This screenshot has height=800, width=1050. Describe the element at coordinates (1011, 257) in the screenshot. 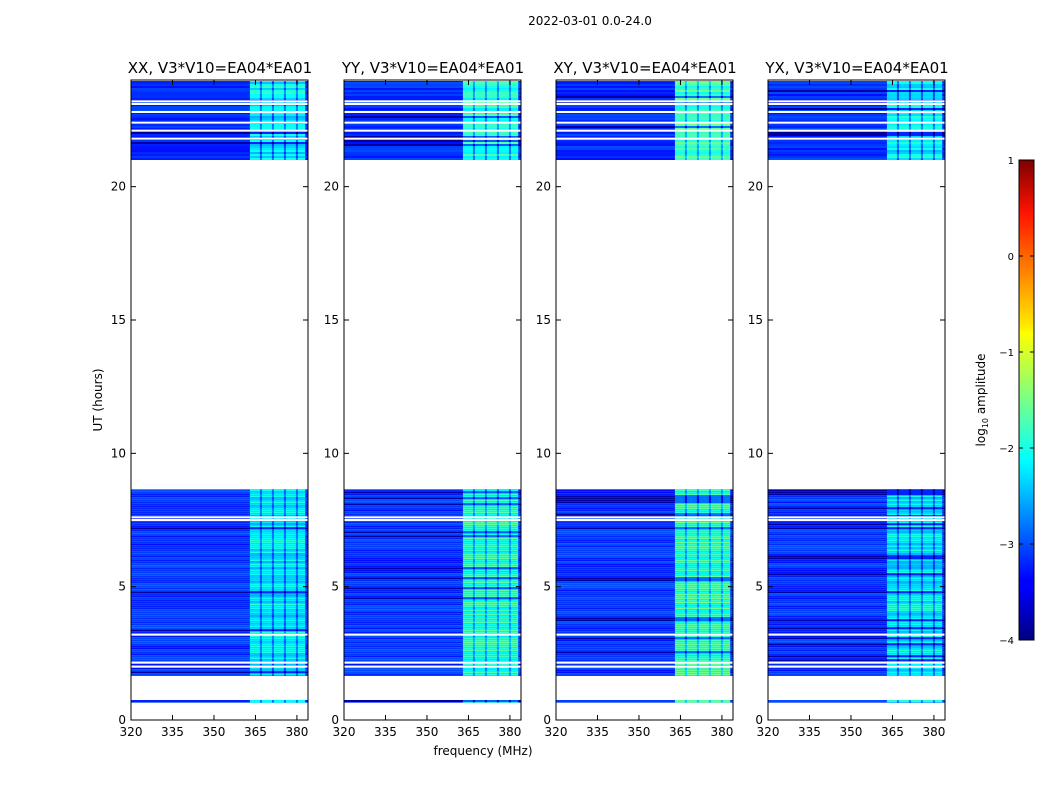

I see `colorbar-tick-label: 0` at that location.